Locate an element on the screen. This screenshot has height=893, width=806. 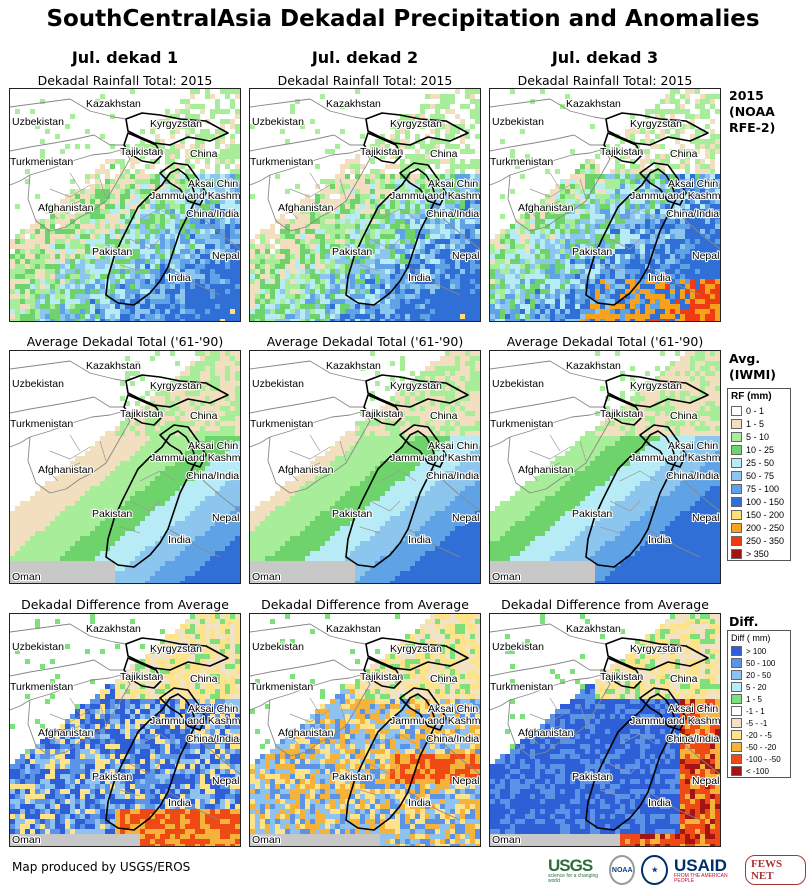
difference-legend-label: 20 - 50 is located at coordinates (758, 675).